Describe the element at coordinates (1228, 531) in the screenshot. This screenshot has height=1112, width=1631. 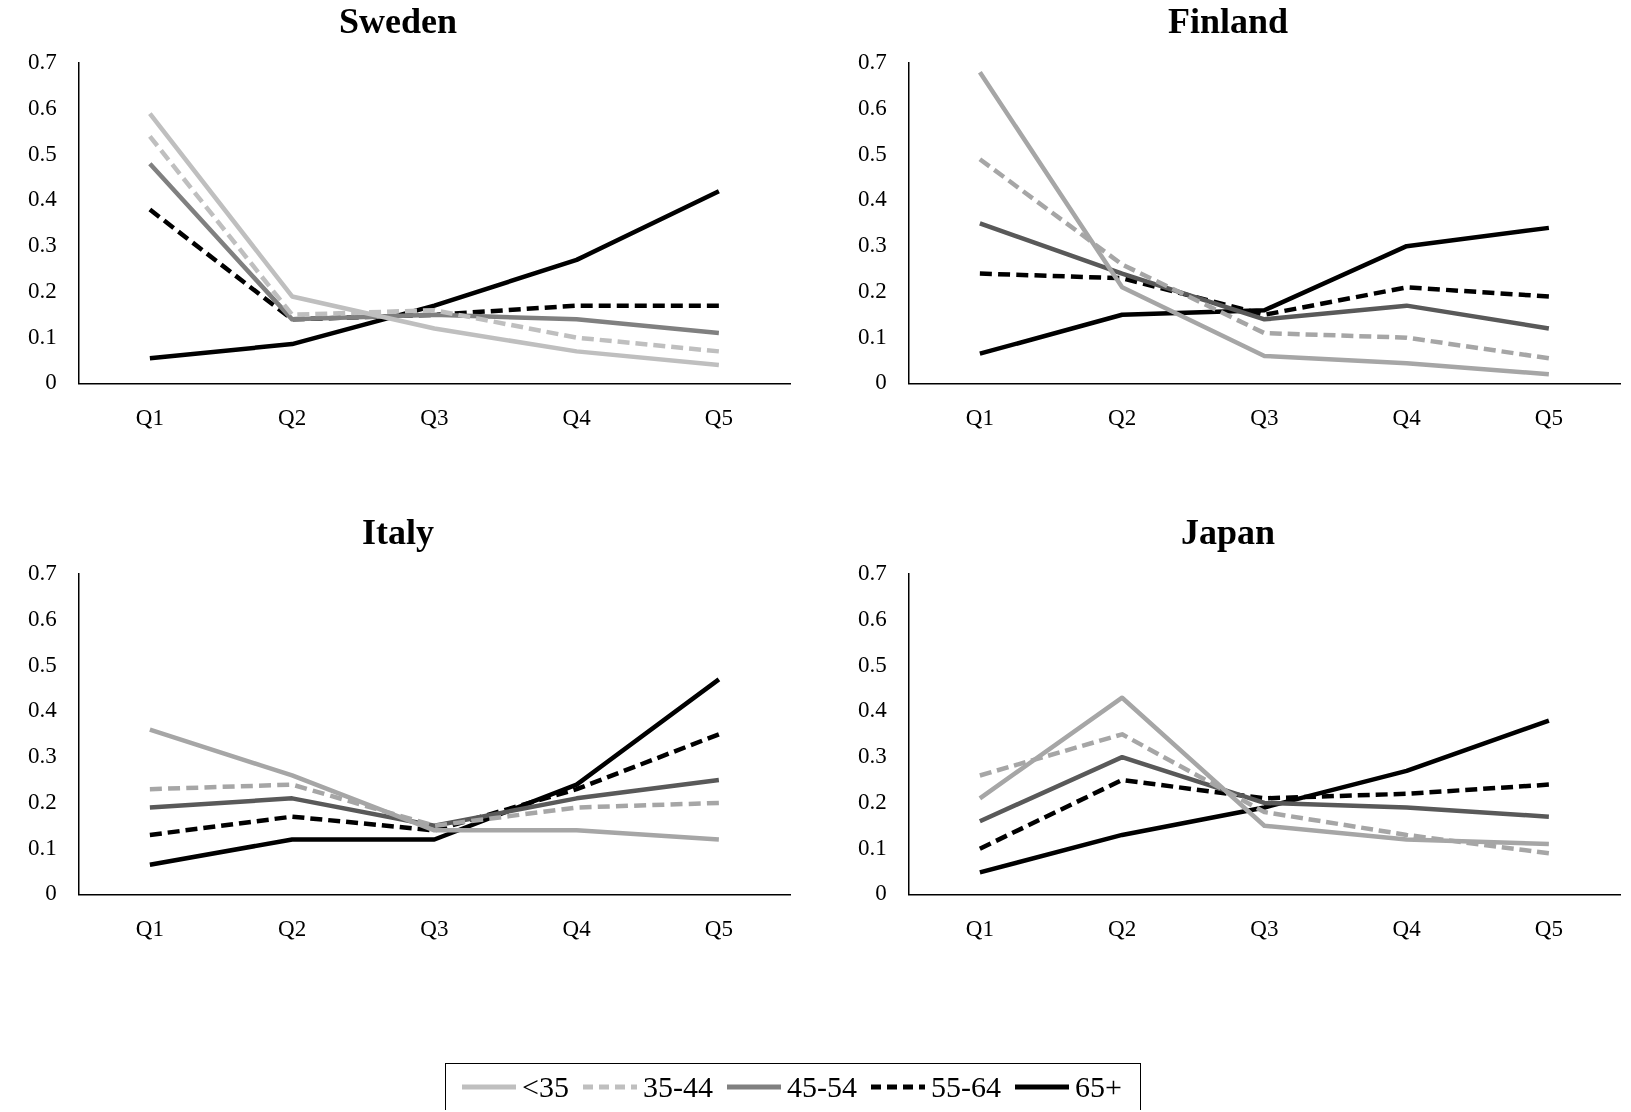
I see `chart-title: Japan` at that location.